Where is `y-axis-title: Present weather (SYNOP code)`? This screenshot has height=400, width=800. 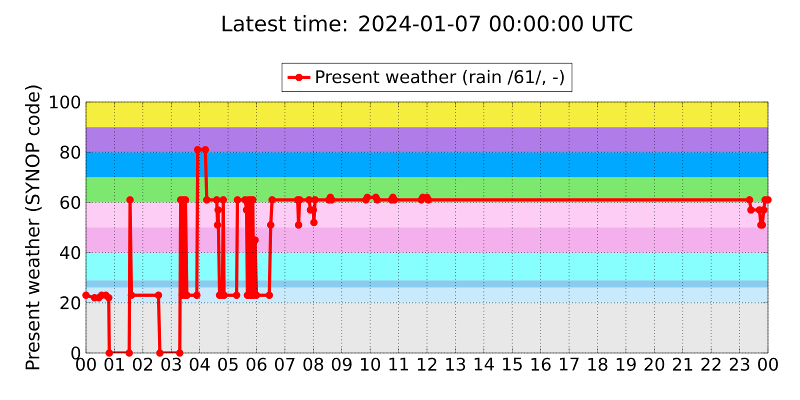
y-axis-title: Present weather (SYNOP code) is located at coordinates (33, 228).